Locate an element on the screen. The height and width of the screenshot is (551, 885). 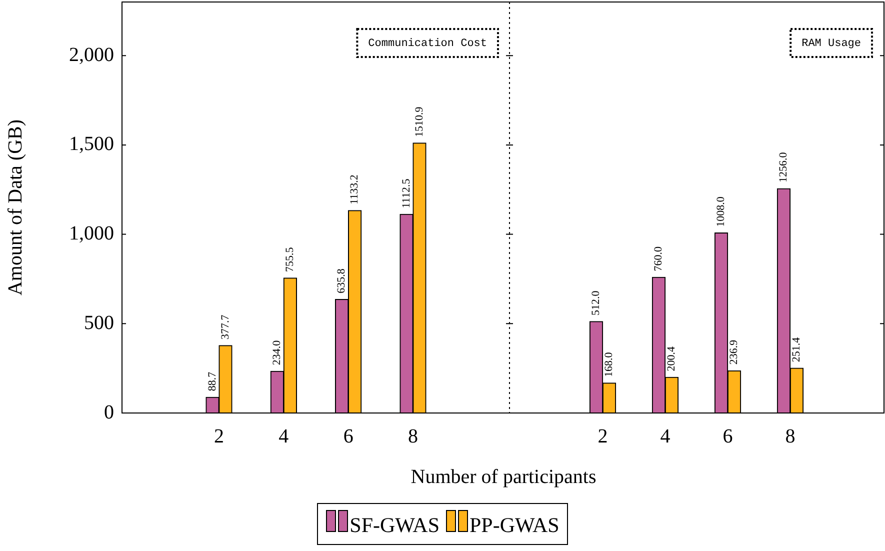
legend-label: PP-GWAS is located at coordinates (514, 525).